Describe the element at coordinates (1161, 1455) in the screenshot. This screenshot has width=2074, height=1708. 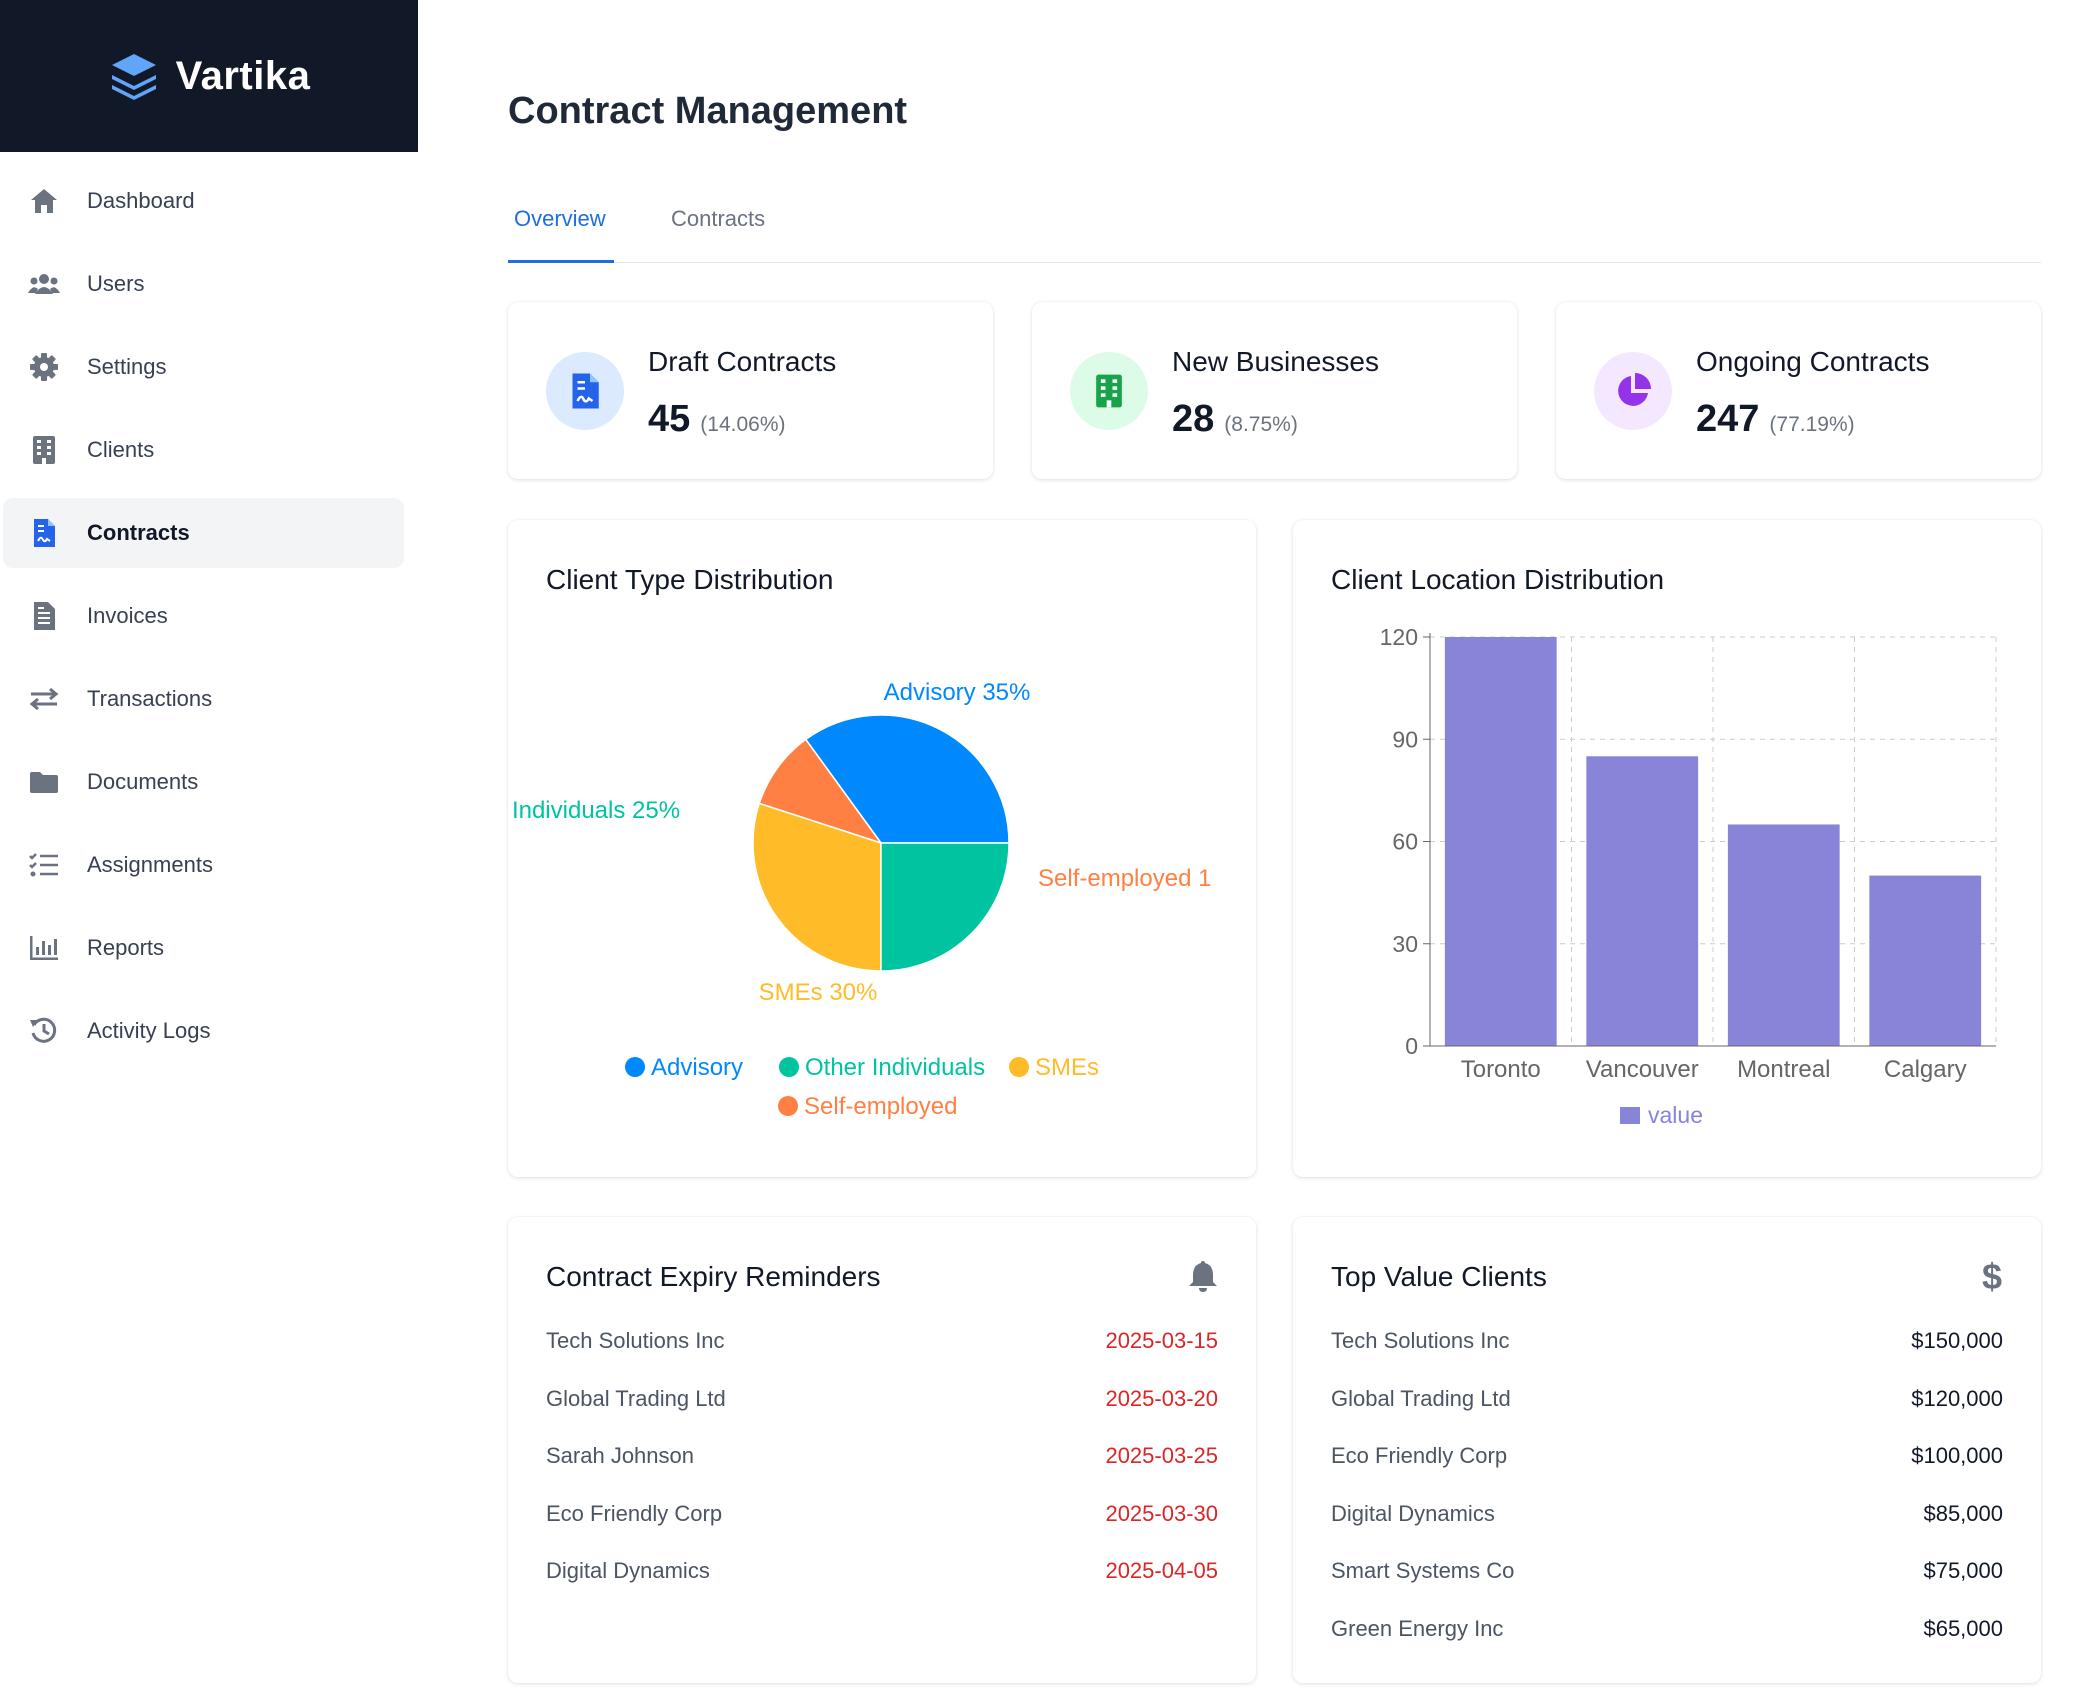
I see `expiry-date: 2025-03-25` at that location.